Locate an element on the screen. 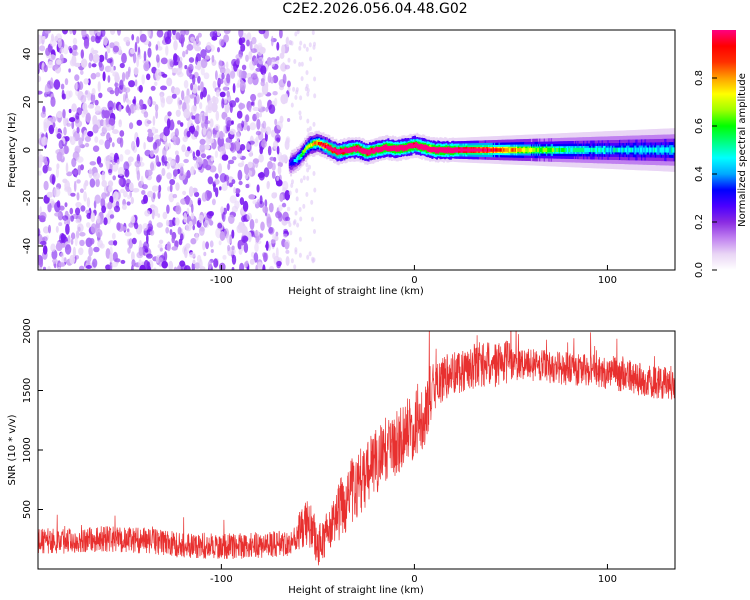 This screenshot has height=600, width=750. page-title: C2E2.2026.056.04.48.G02 is located at coordinates (375, 9).